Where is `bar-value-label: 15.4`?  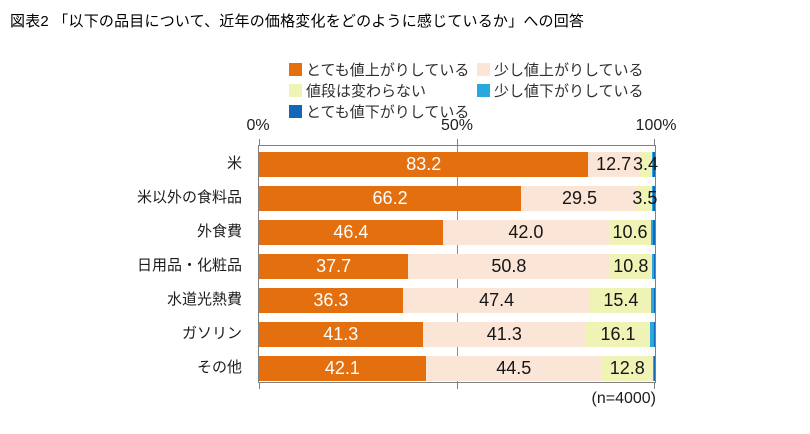
bar-value-label: 15.4 is located at coordinates (621, 300).